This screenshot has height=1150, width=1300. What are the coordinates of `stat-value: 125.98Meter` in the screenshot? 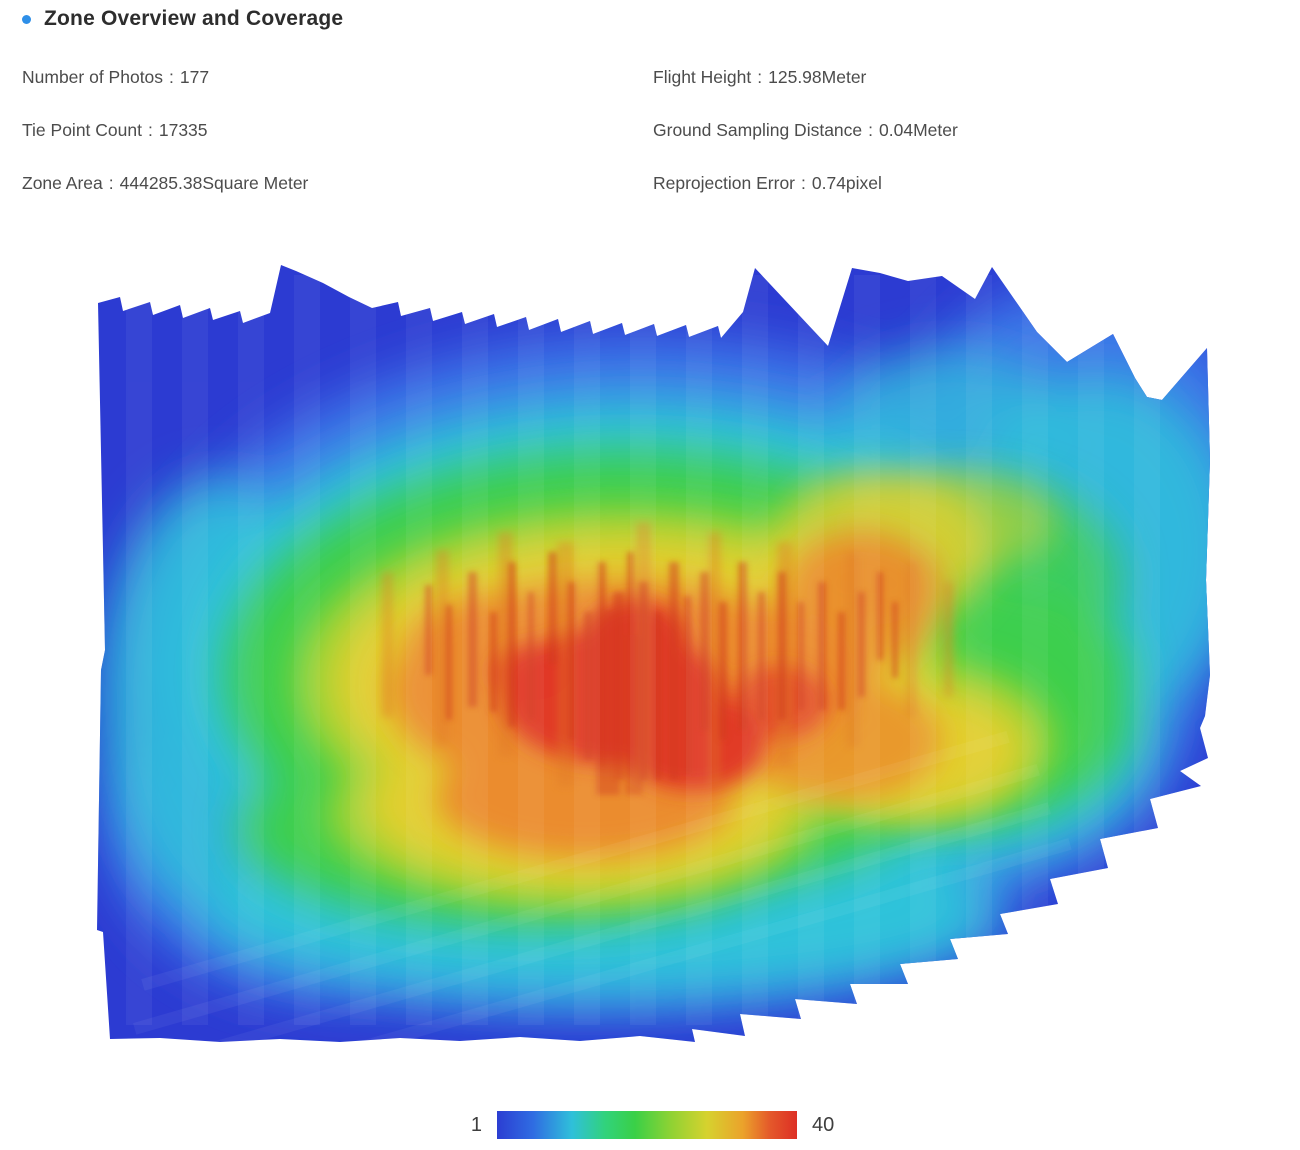 It's located at (817, 77).